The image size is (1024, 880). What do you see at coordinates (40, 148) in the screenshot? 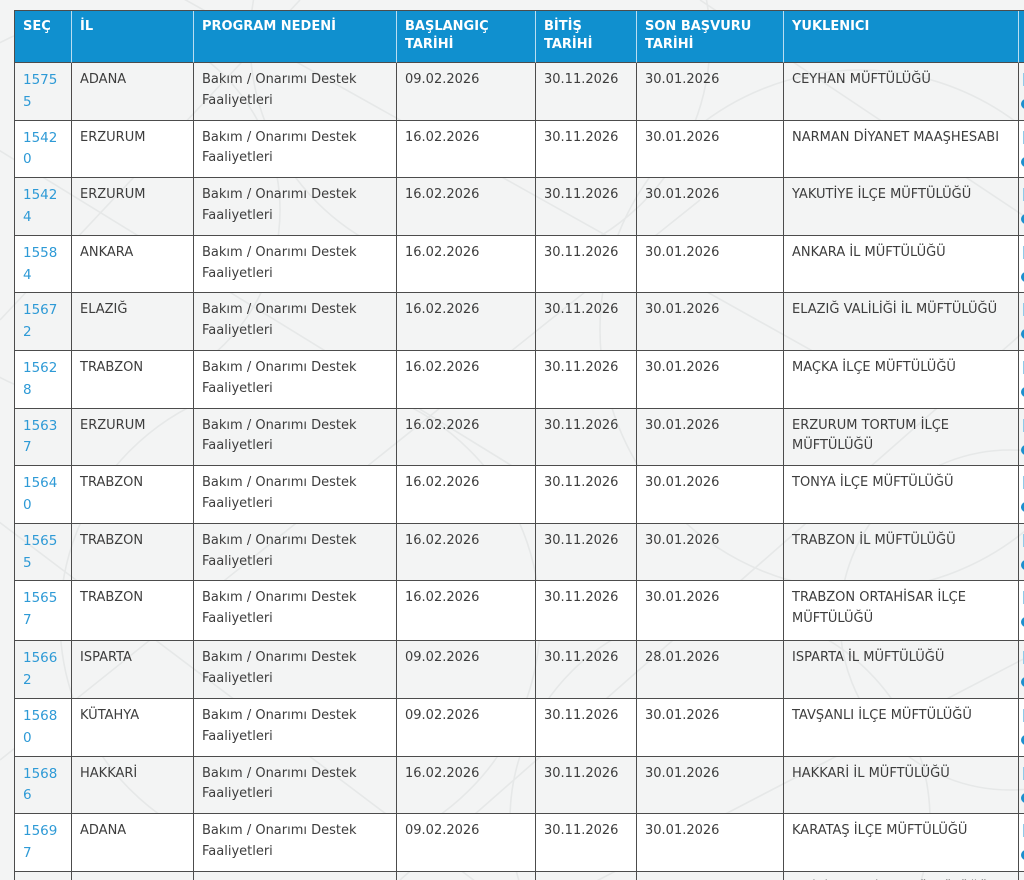
I see `row-select-link: 15420` at bounding box center [40, 148].